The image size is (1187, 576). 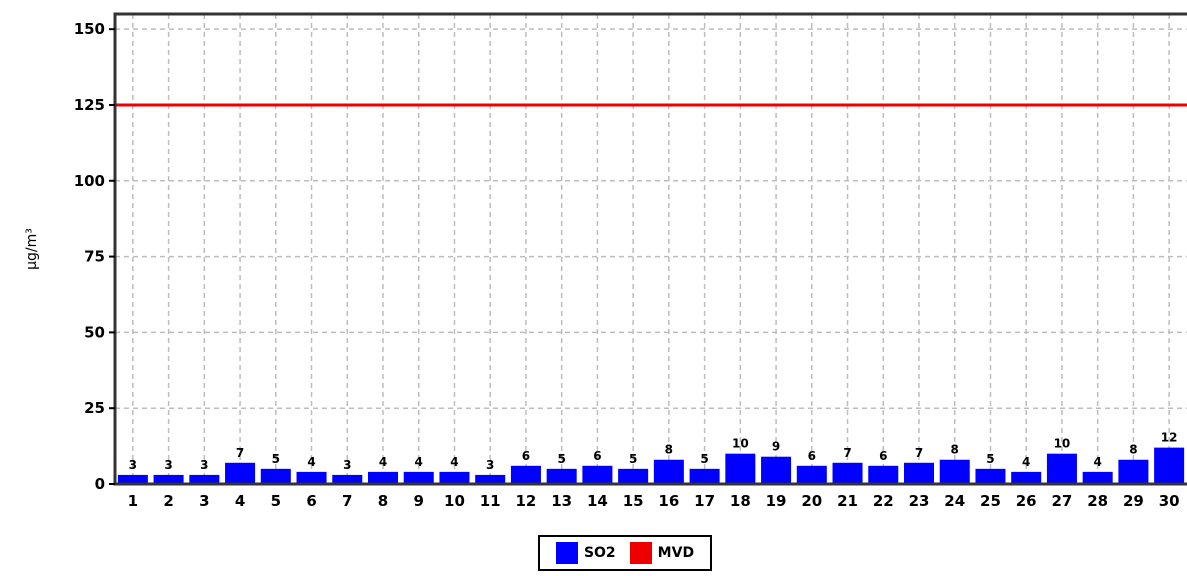 I want to click on x-tick-label-5: 5, so click(x=276, y=501).